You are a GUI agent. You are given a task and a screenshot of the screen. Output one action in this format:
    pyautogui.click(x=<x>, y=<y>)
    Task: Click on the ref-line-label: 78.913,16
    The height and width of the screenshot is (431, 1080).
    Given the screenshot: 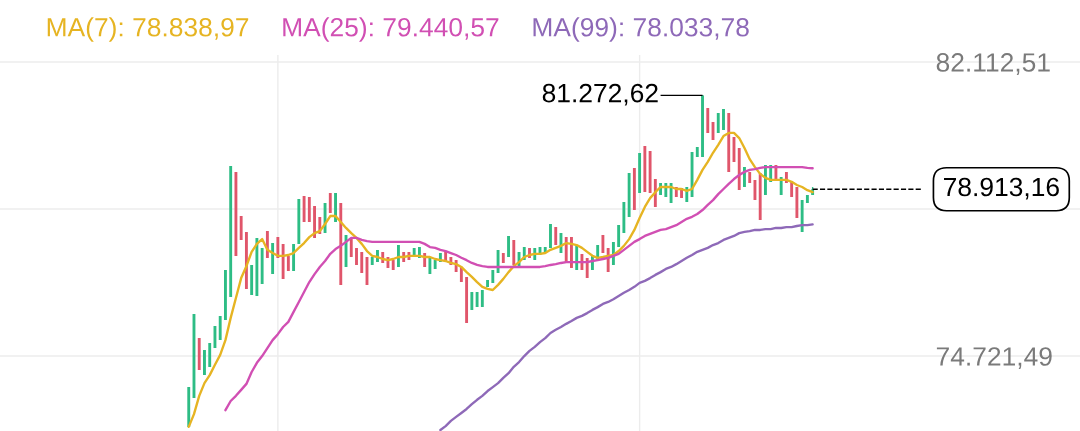 What is the action you would take?
    pyautogui.click(x=1001, y=188)
    